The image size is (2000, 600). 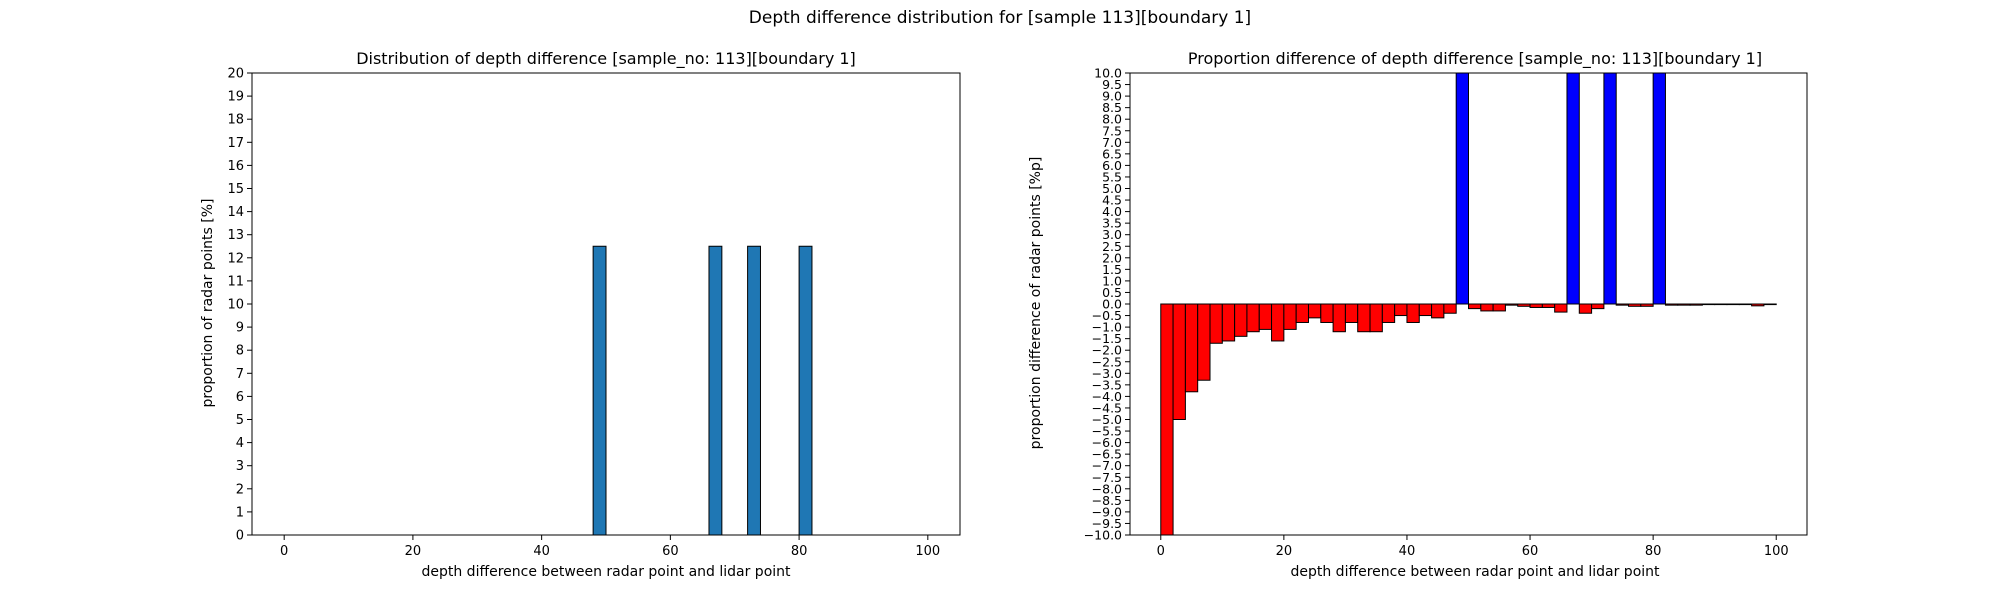 What do you see at coordinates (1107, 465) in the screenshot?
I see `chart-right-ytick-label: −7.0` at bounding box center [1107, 465].